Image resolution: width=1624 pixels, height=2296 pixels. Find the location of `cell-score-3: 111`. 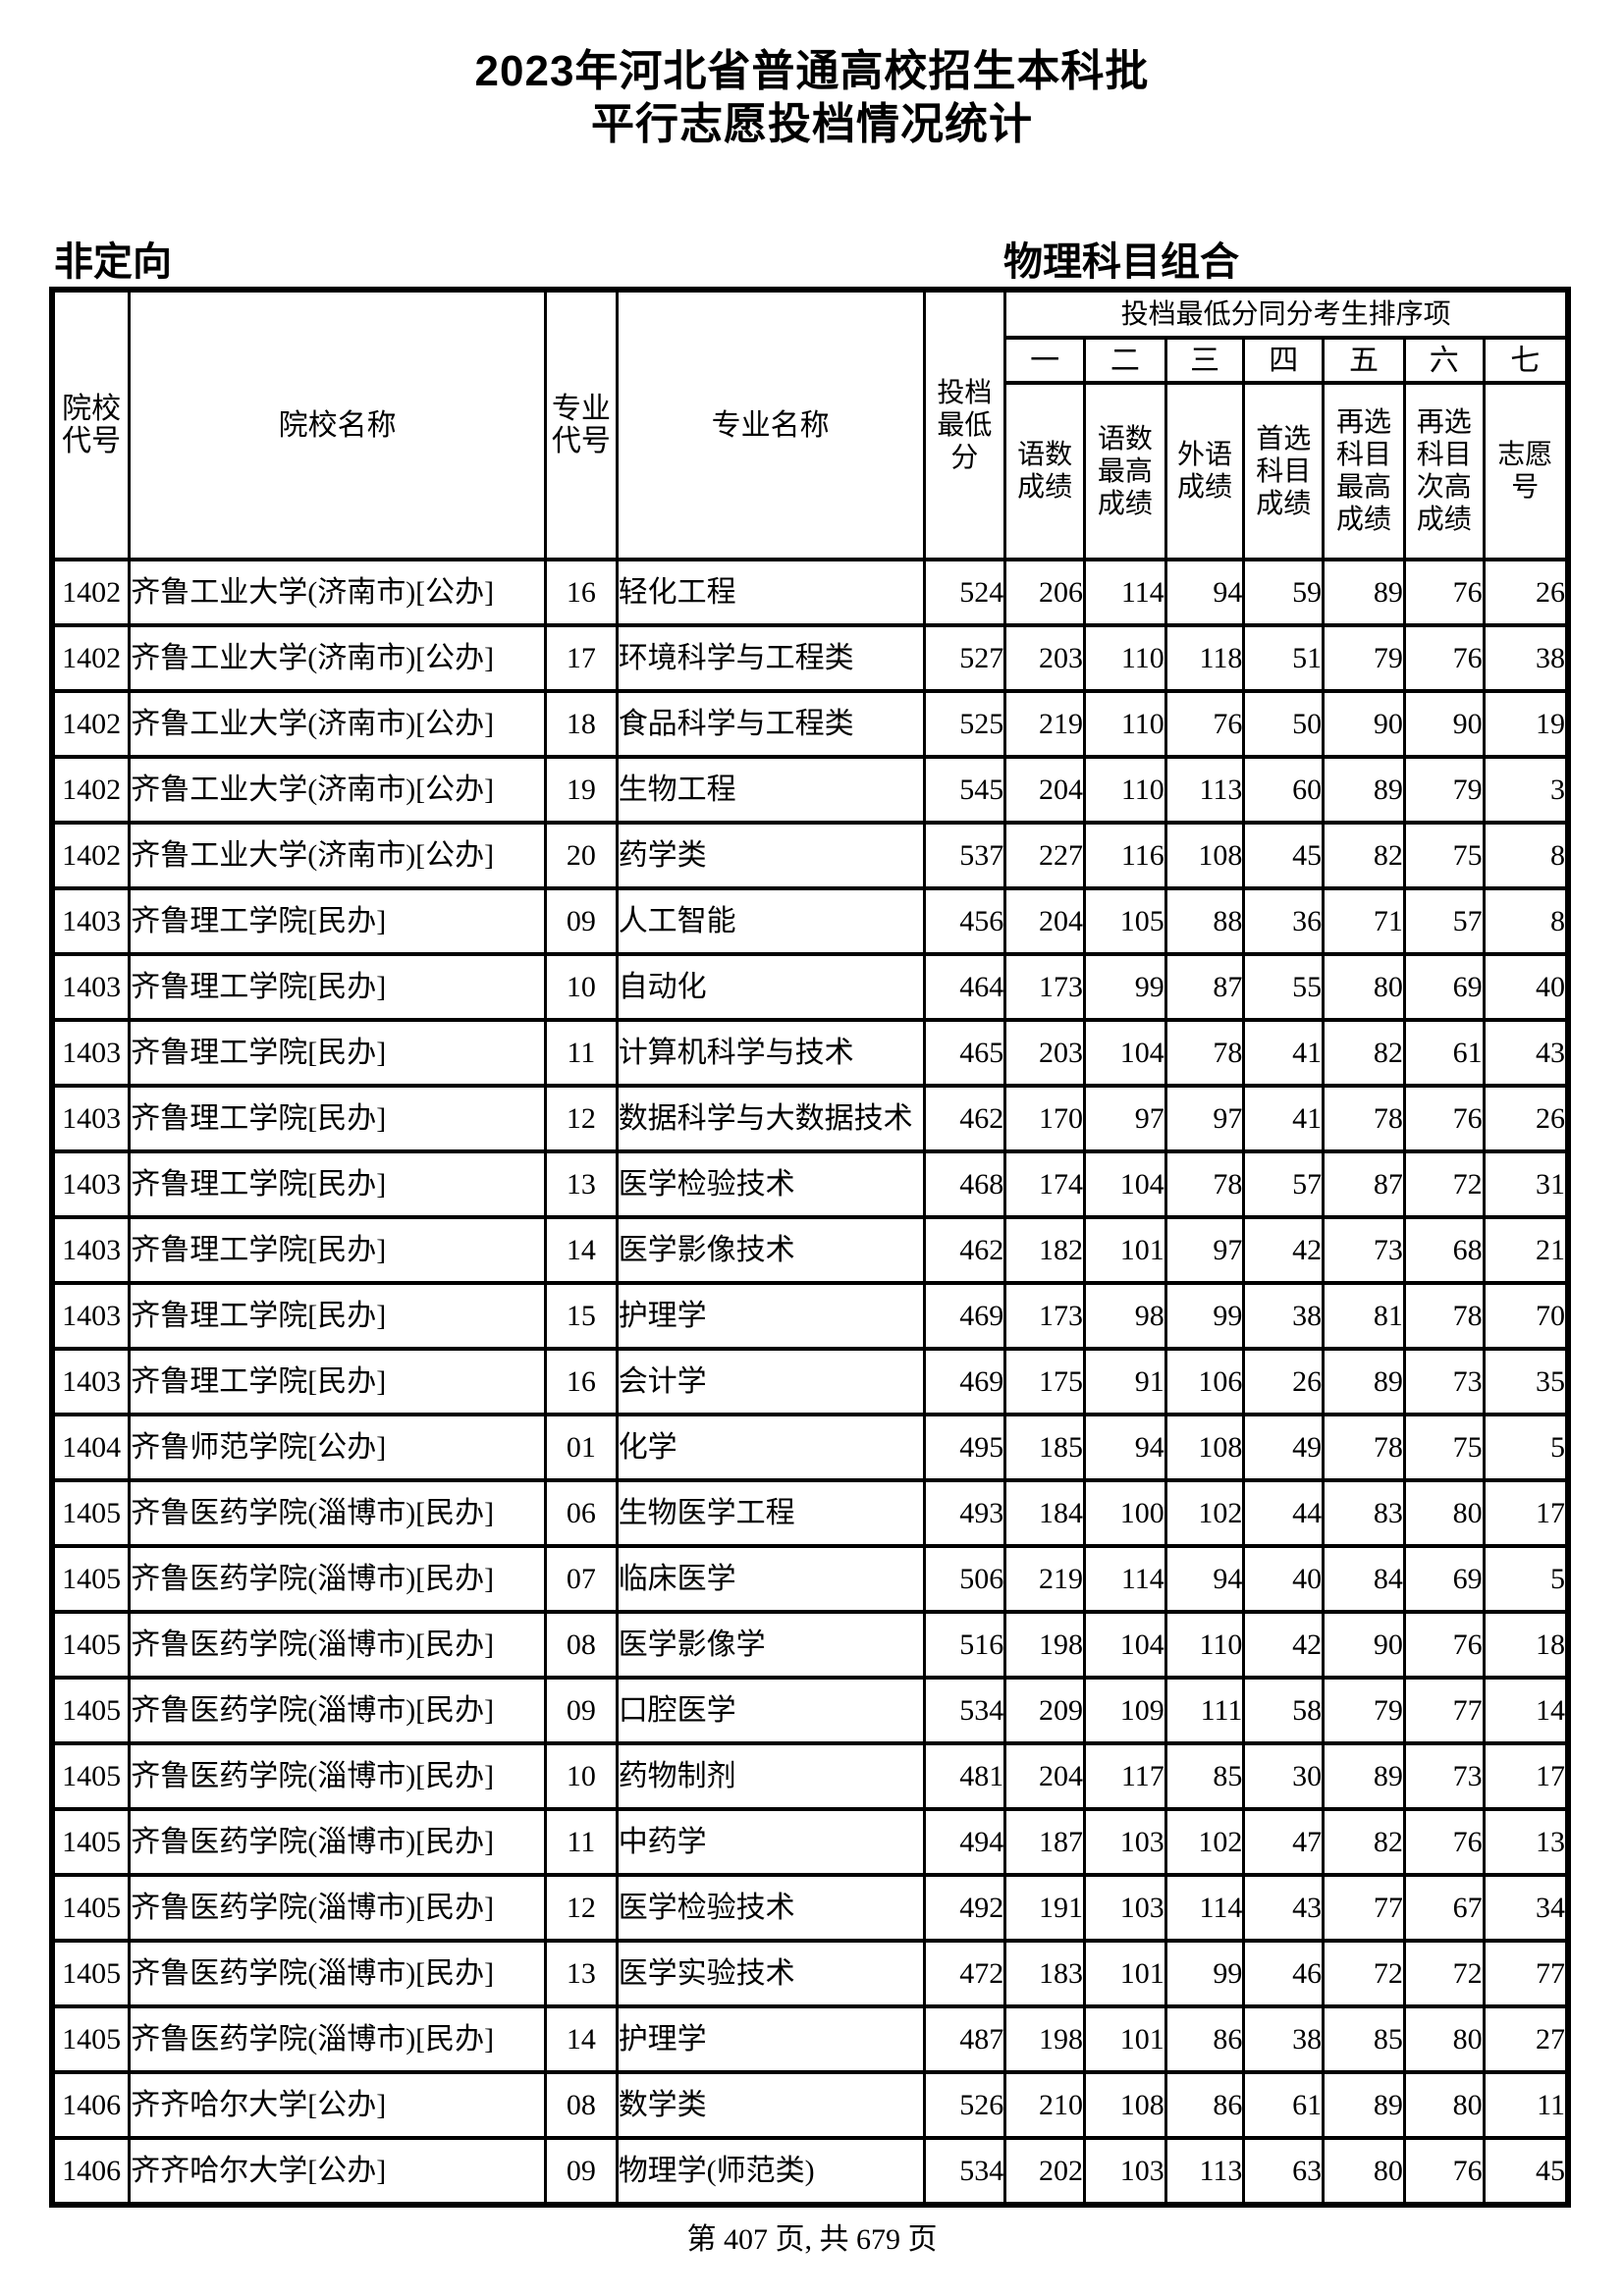

cell-score-3: 111 is located at coordinates (1205, 1710).